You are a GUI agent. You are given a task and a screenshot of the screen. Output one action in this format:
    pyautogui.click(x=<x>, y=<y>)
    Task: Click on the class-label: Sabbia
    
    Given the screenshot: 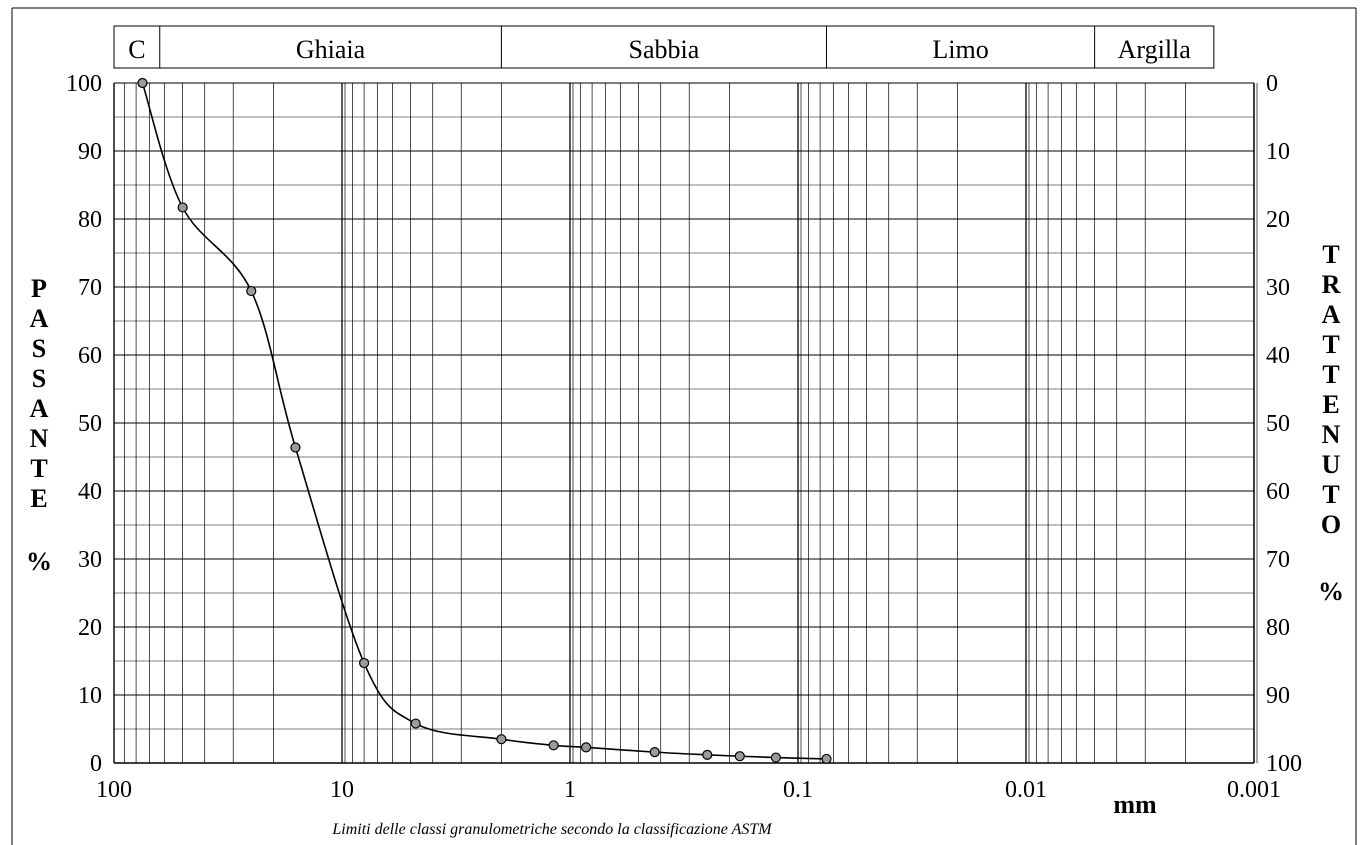 What is the action you would take?
    pyautogui.click(x=664, y=49)
    